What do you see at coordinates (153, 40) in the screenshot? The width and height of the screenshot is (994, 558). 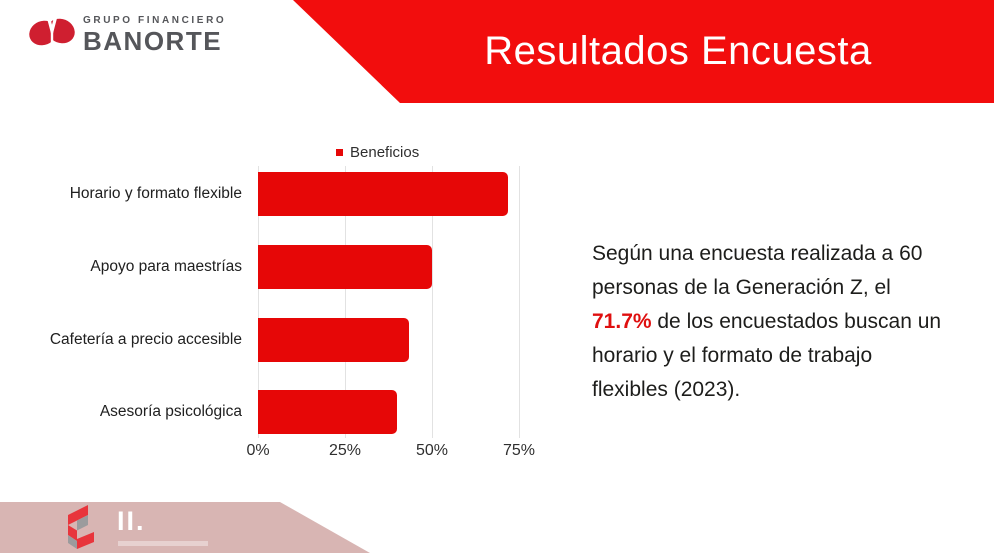 I see `banorte-label: BANORTE` at bounding box center [153, 40].